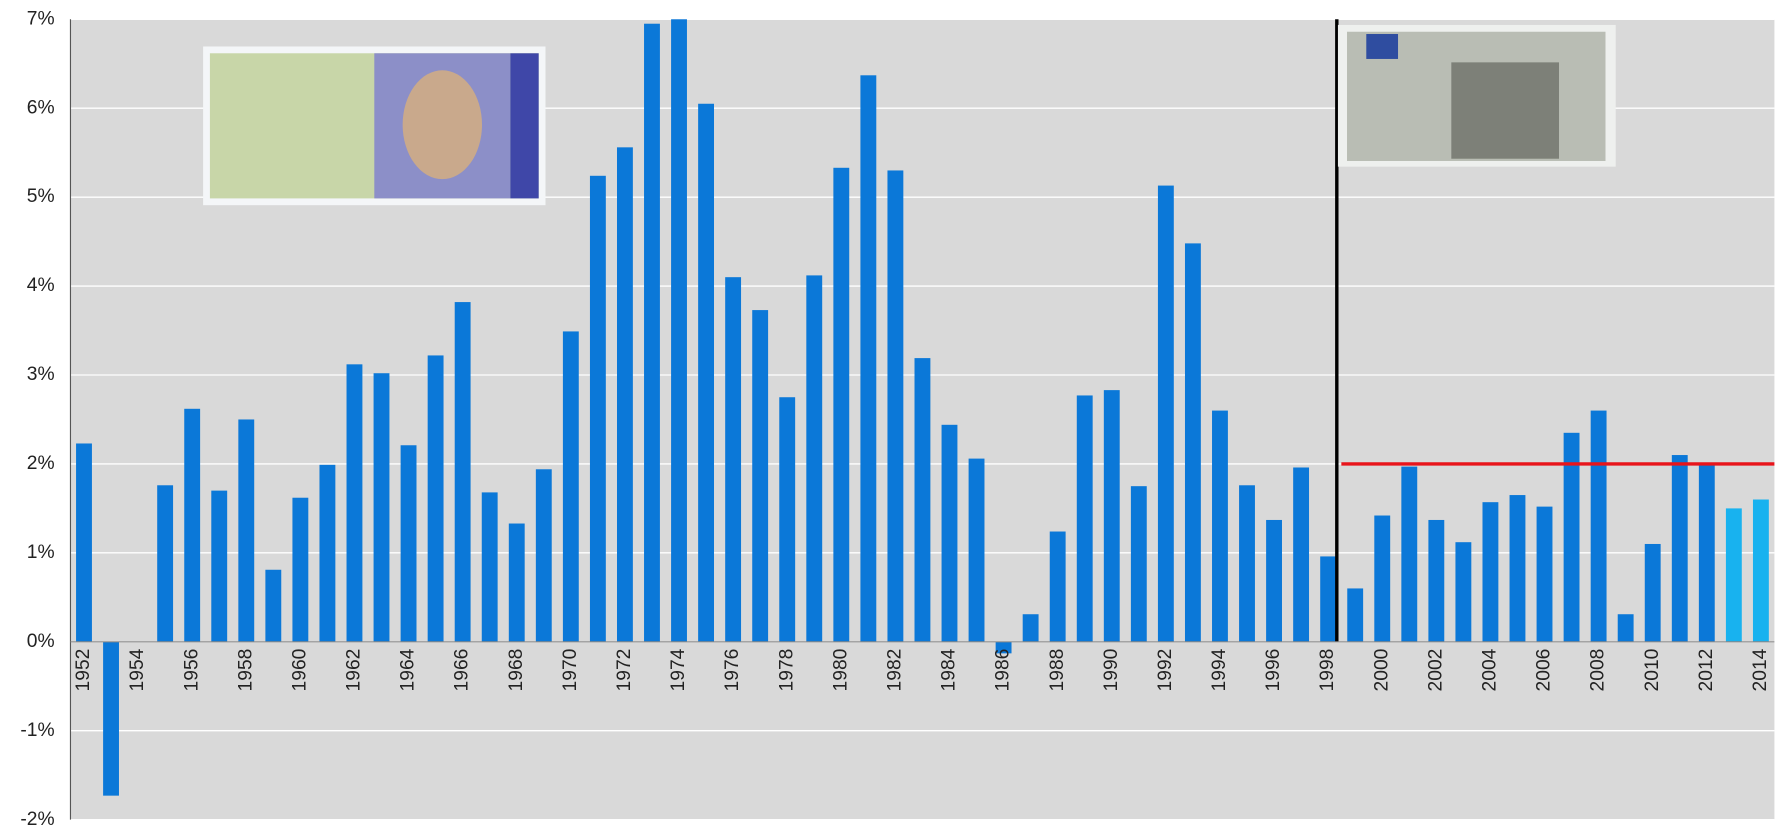 Image resolution: width=1778 pixels, height=831 pixels. Describe the element at coordinates (37, 730) in the screenshot. I see `y-tick-label: -1%` at that location.